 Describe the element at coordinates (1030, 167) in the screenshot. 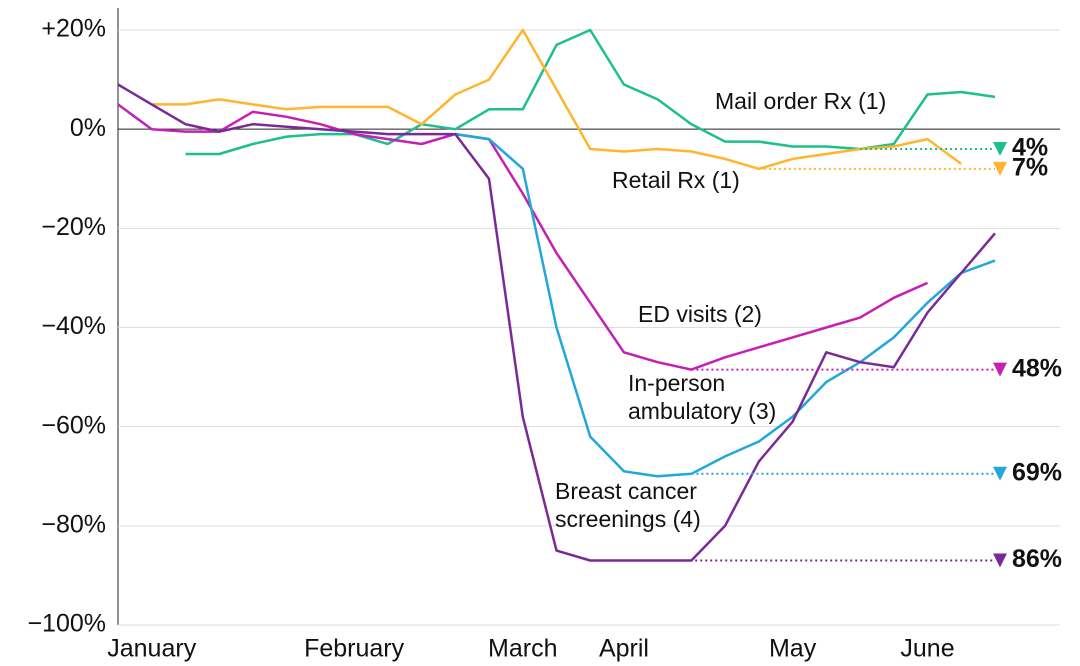

I see `drop-label: 7%` at that location.